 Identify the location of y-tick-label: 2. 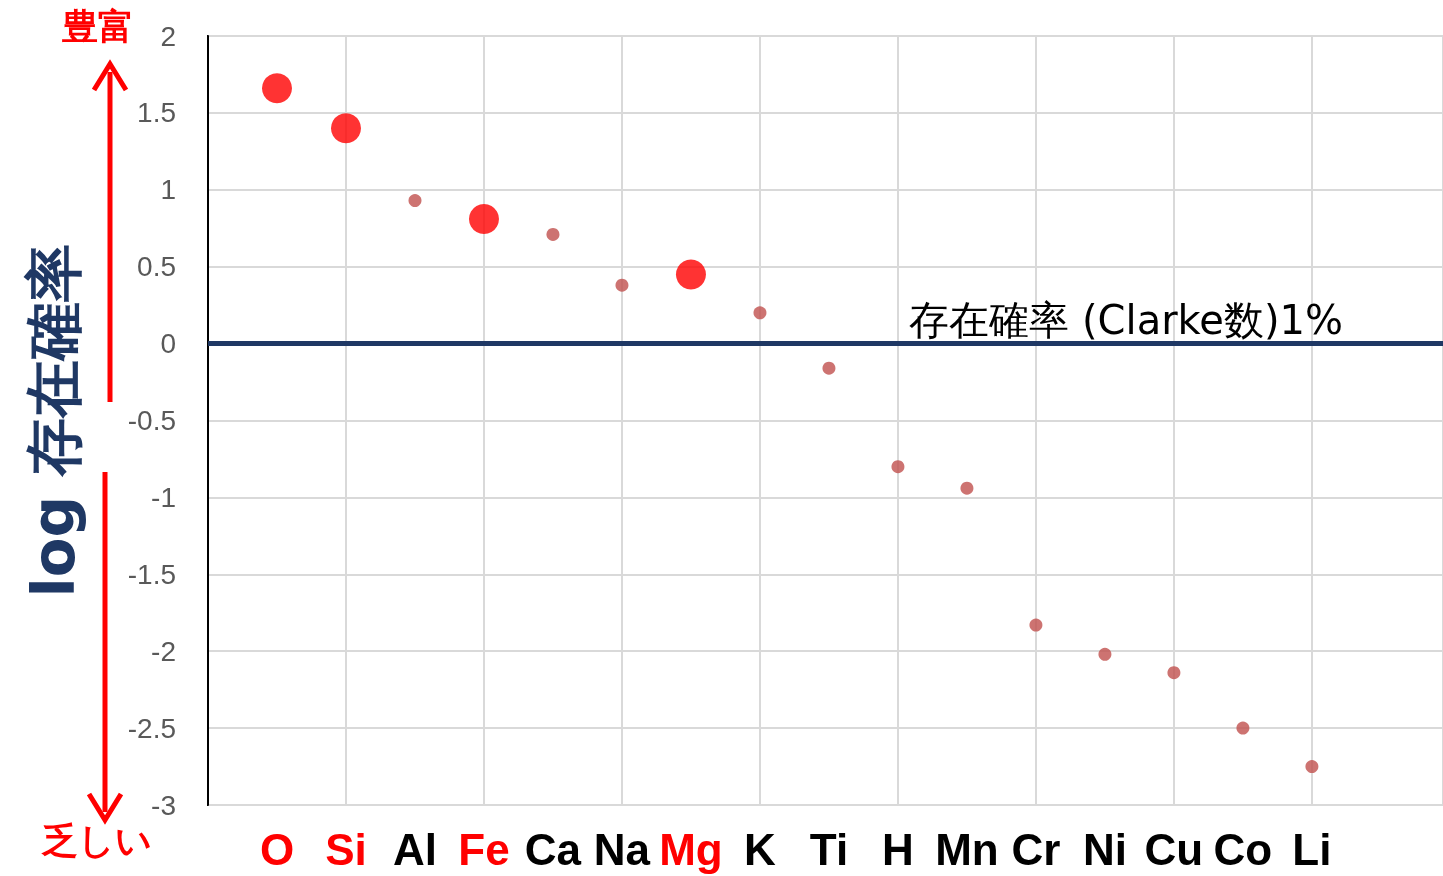
(168, 36).